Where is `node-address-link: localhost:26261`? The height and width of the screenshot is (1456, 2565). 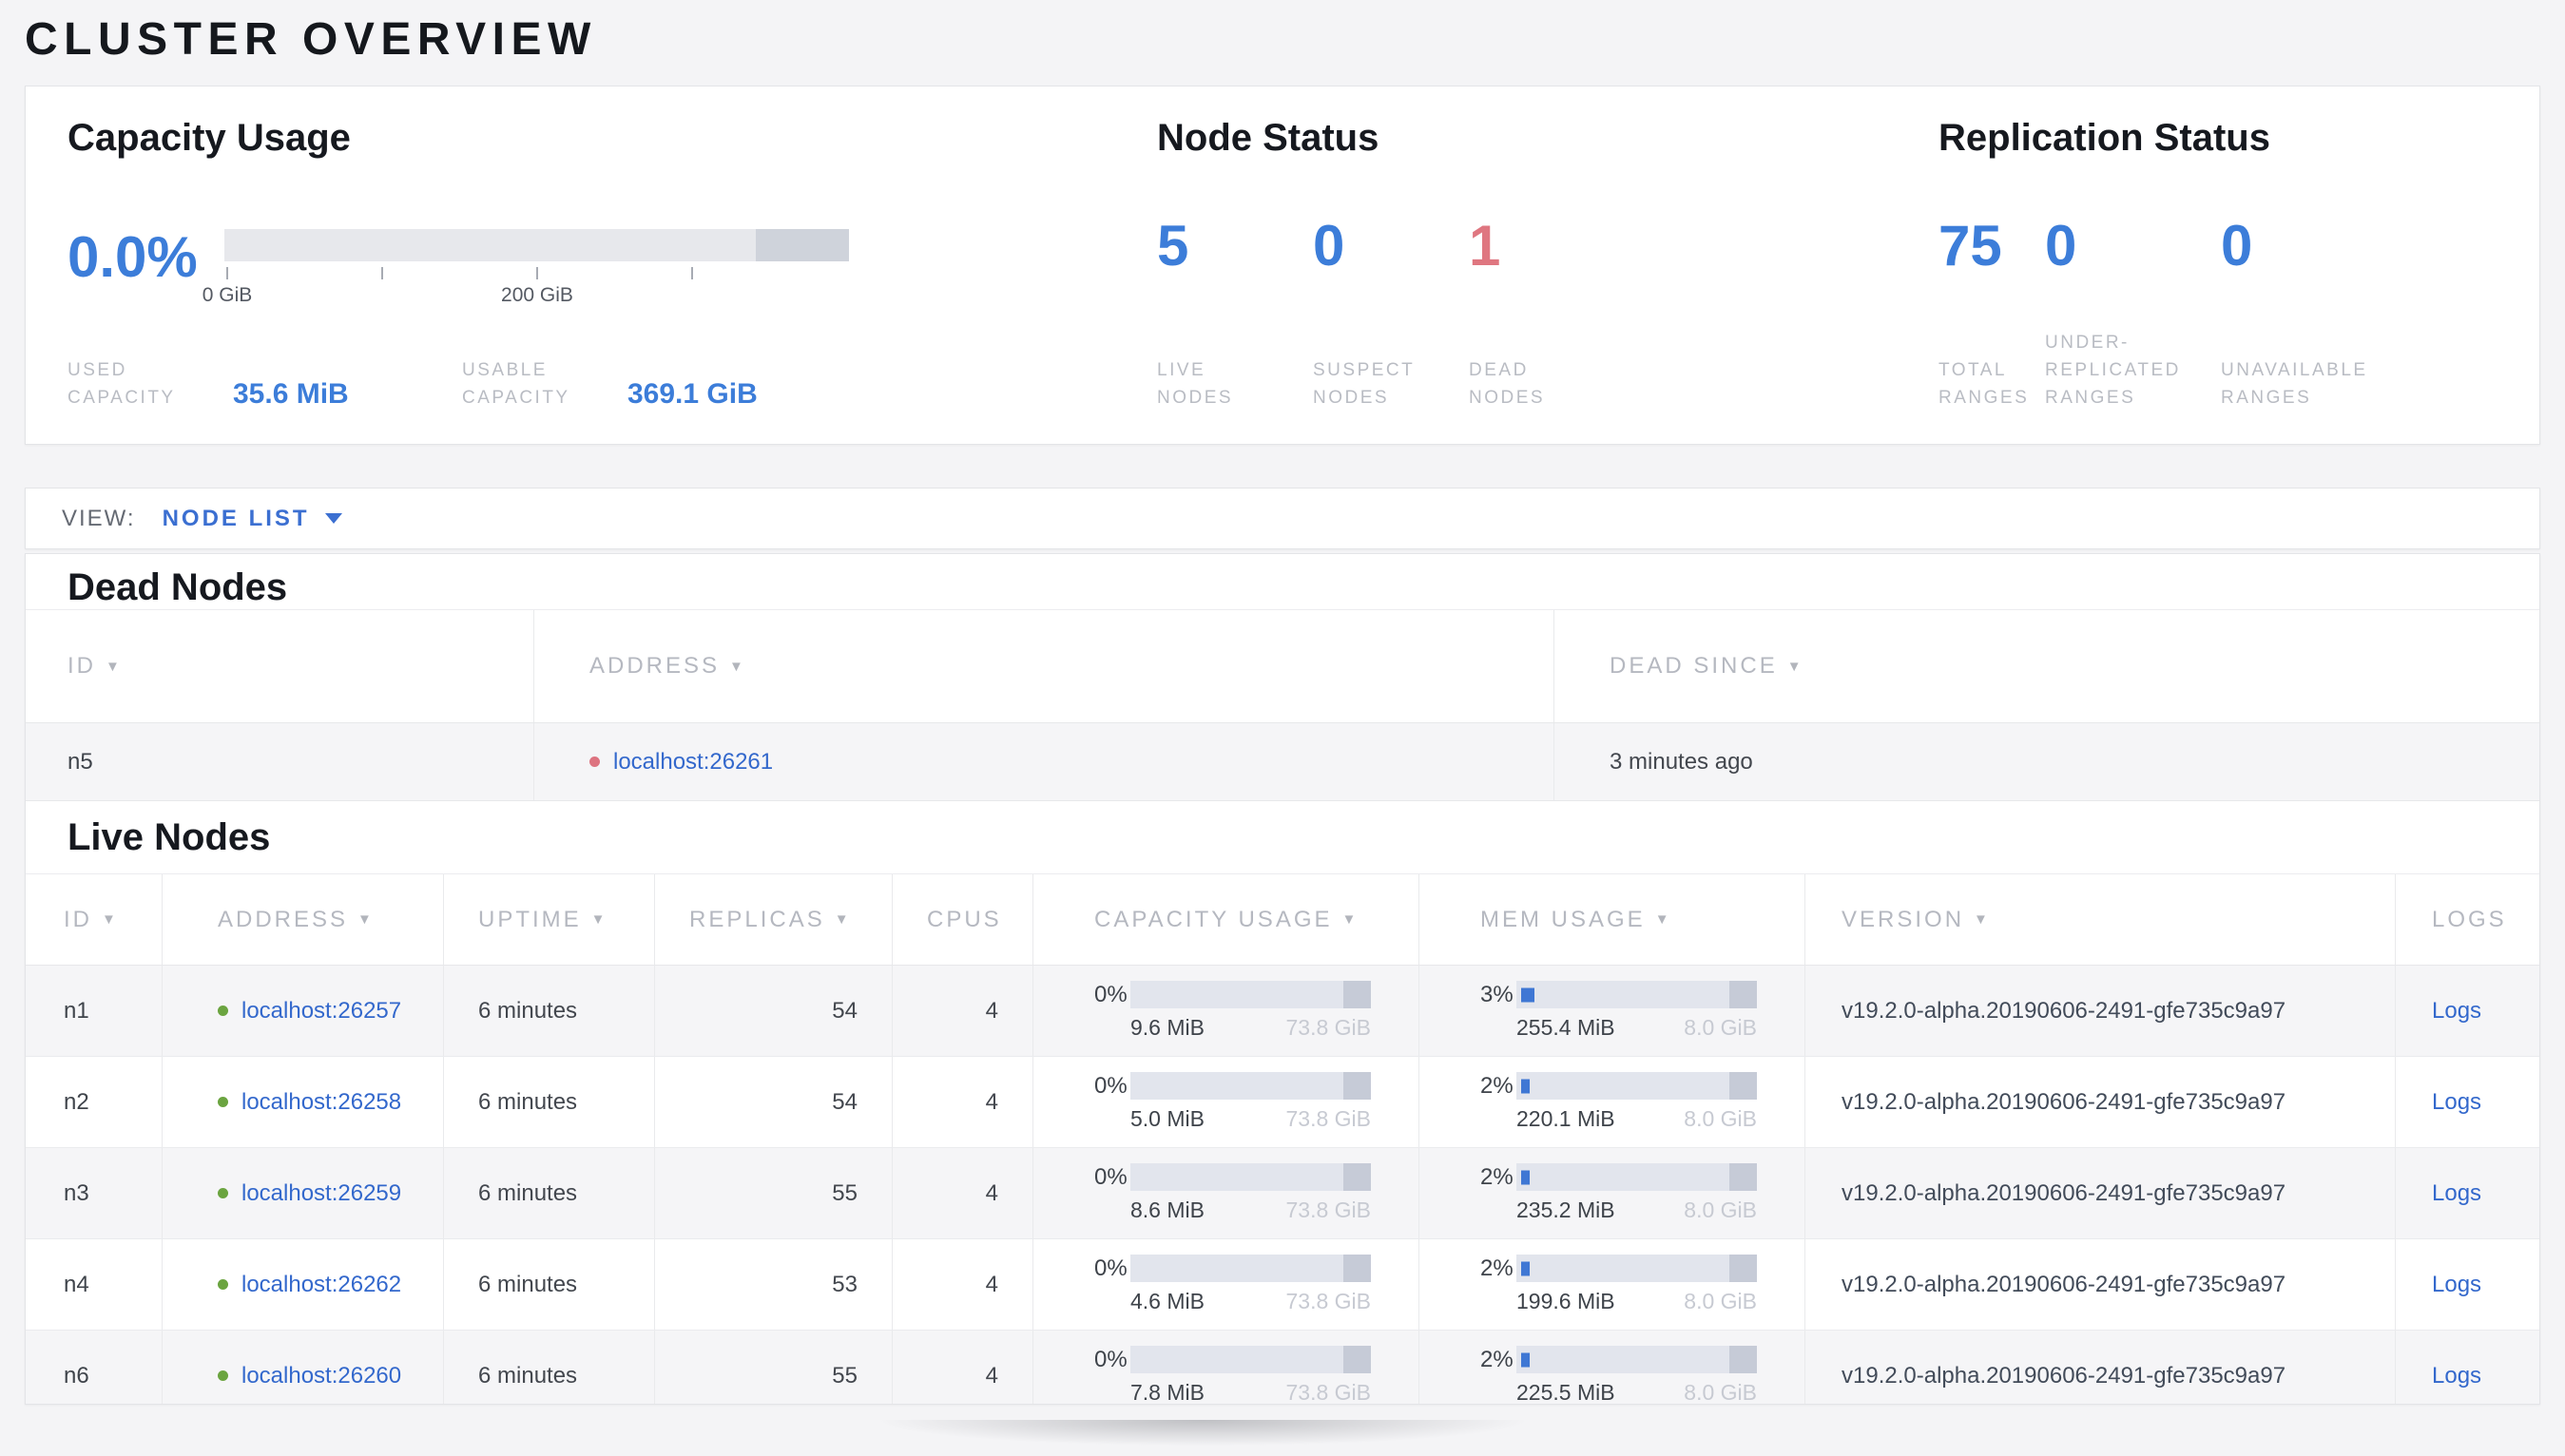 node-address-link: localhost:26261 is located at coordinates (693, 761).